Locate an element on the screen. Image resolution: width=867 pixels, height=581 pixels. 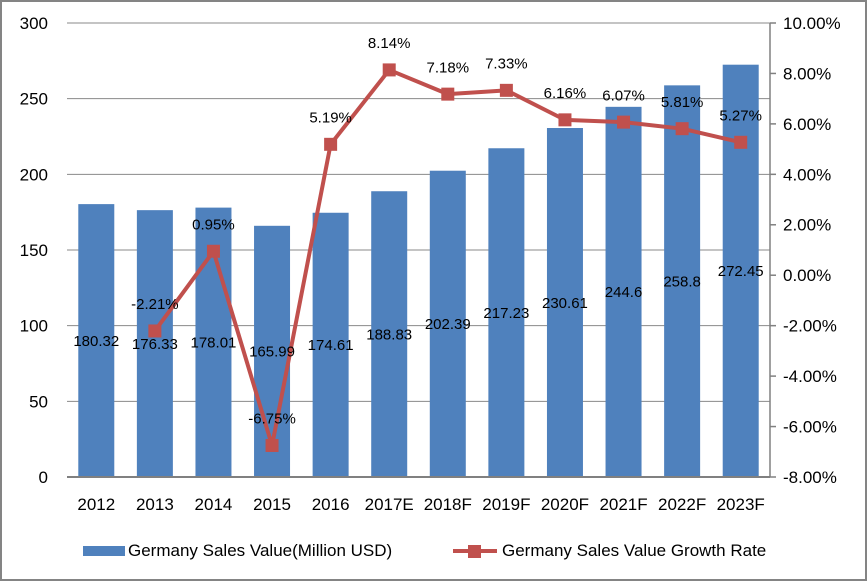
bar-2018F is located at coordinates (447, 323).